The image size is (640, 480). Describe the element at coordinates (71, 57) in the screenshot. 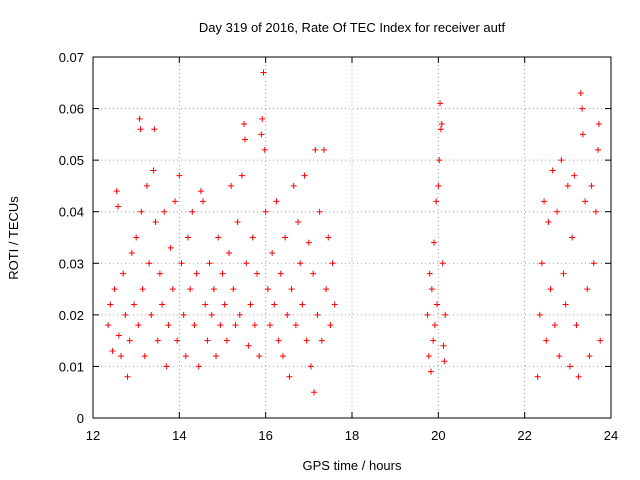

I see `y-tick-label: 0.07` at that location.